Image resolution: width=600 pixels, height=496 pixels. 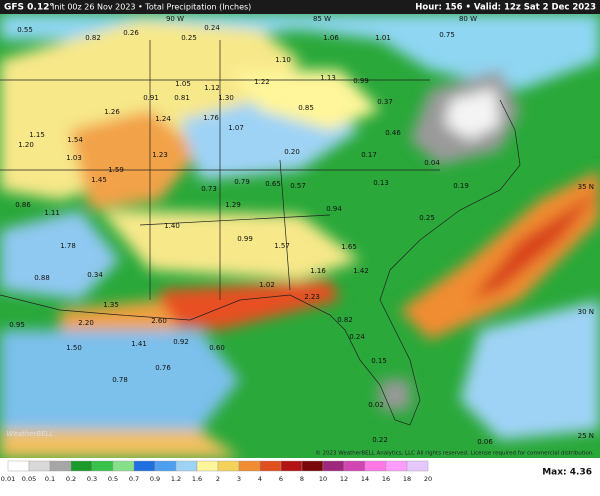 What do you see at coordinates (95, 275) in the screenshot?
I see `point-value: 0.34` at bounding box center [95, 275].